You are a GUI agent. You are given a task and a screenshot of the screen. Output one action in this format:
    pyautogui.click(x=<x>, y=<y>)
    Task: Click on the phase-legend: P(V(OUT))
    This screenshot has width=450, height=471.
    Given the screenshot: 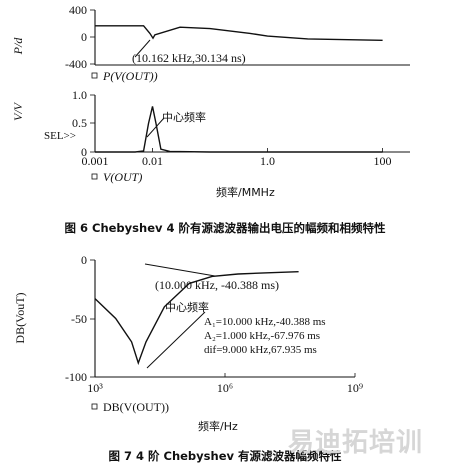 What is the action you would take?
    pyautogui.click(x=130, y=76)
    